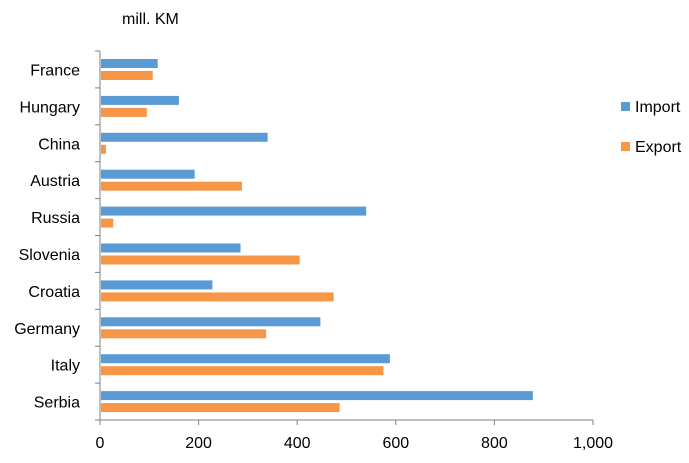  I want to click on legend-swatch-import, so click(625, 106).